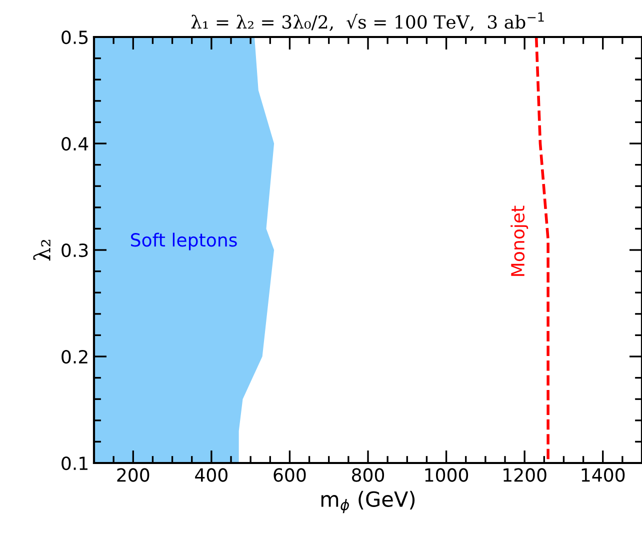 This screenshot has width=642, height=535. Describe the element at coordinates (75, 357) in the screenshot. I see `y-tick-label: 0.2` at that location.